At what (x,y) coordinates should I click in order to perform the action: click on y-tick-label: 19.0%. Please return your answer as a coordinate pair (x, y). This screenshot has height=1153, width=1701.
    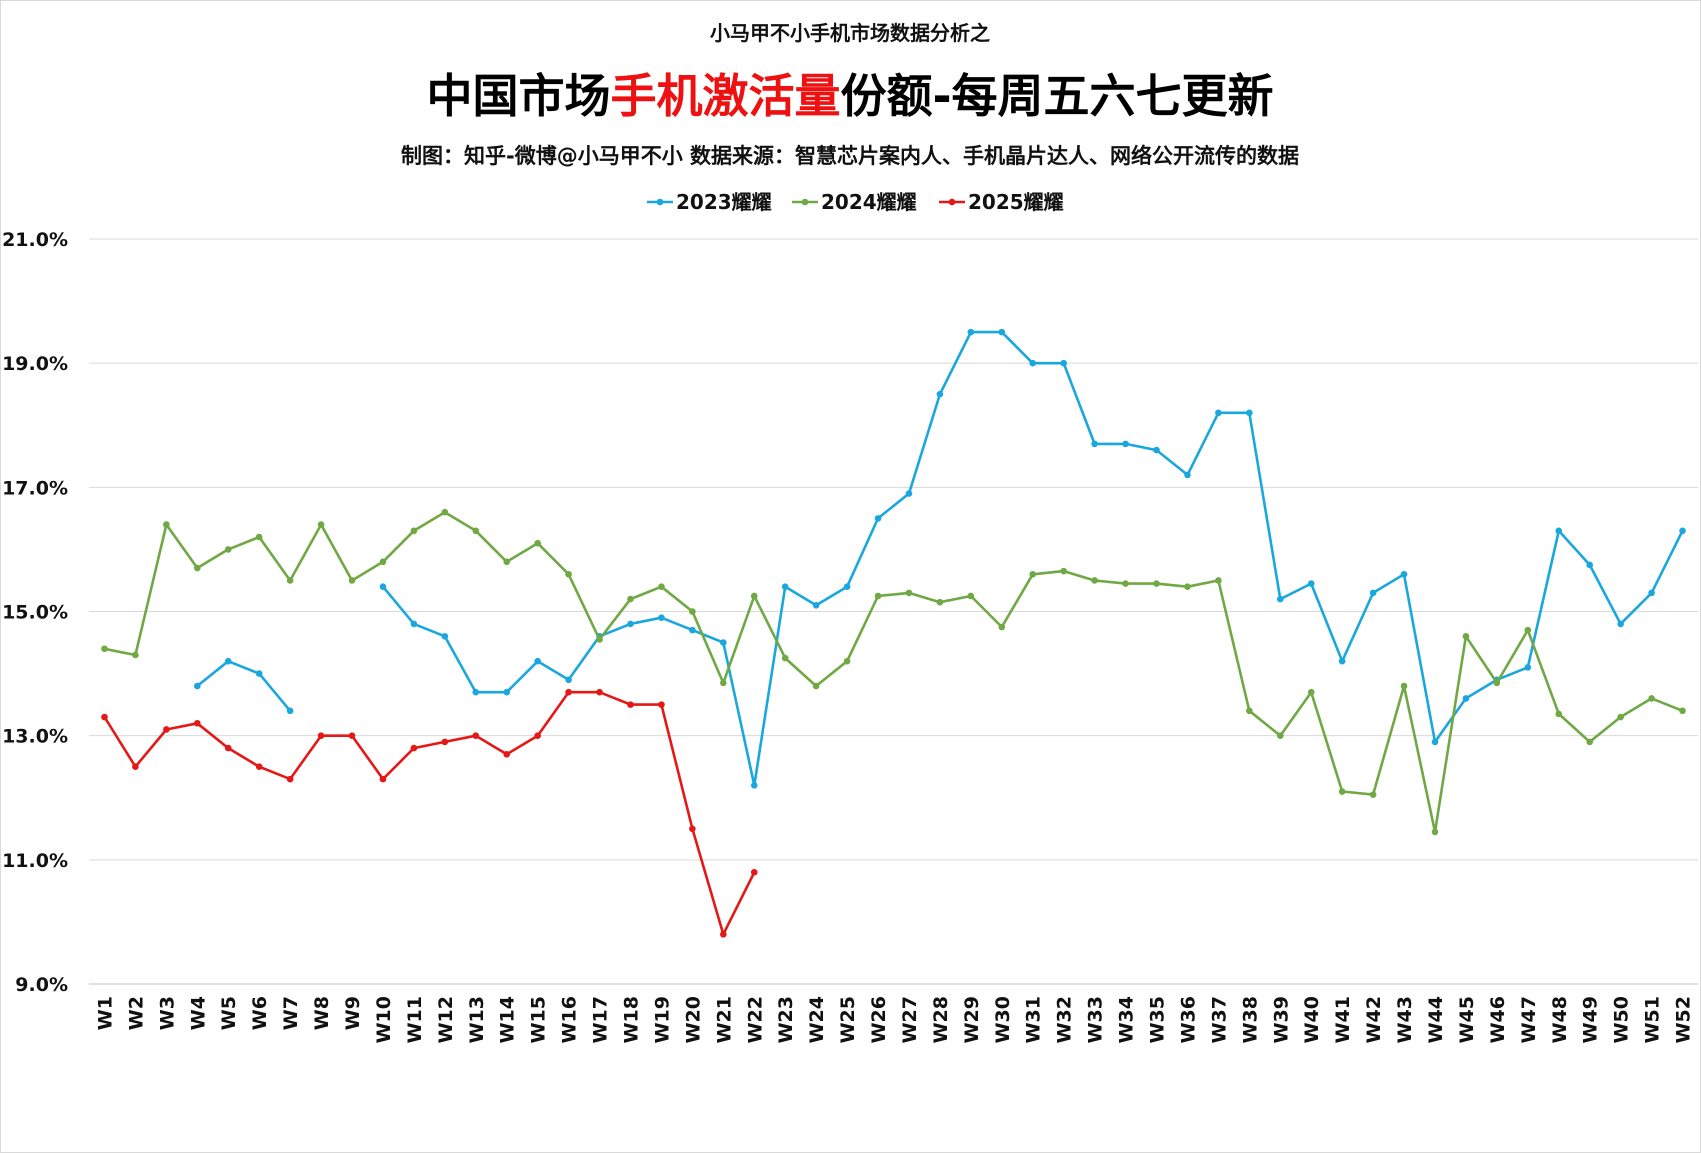
    Looking at the image, I should click on (35, 364).